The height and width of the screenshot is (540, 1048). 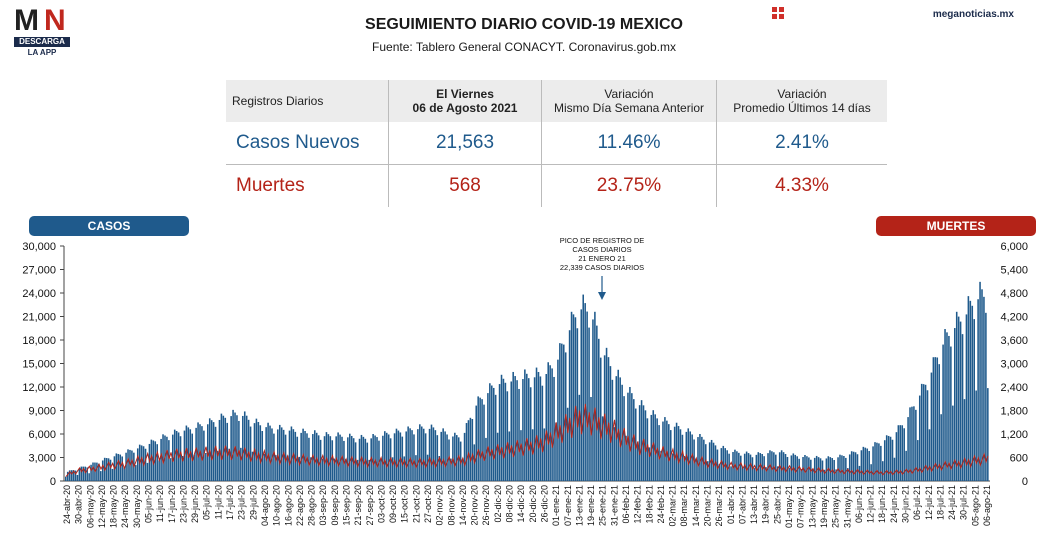 What do you see at coordinates (801, 143) in the screenshot?
I see `row-var-14: 2.41%` at bounding box center [801, 143].